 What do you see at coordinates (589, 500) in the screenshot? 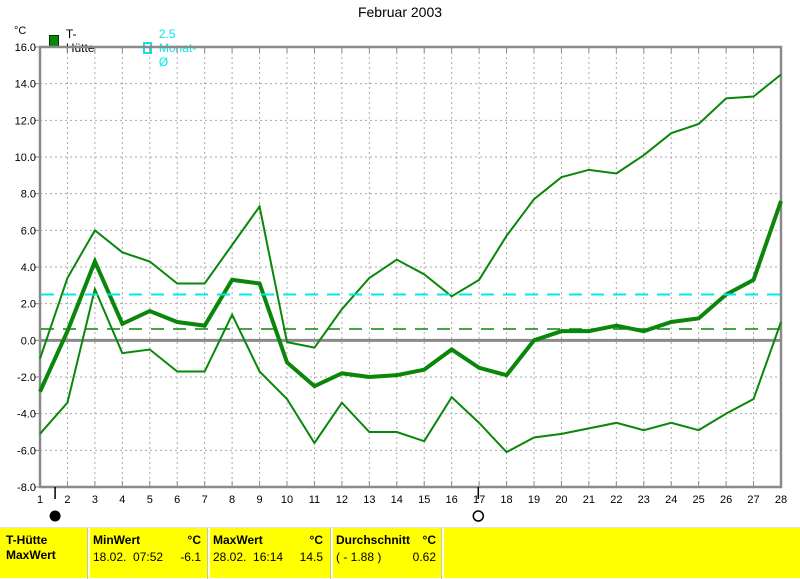
I see `x-tick-label: 21` at bounding box center [589, 500].